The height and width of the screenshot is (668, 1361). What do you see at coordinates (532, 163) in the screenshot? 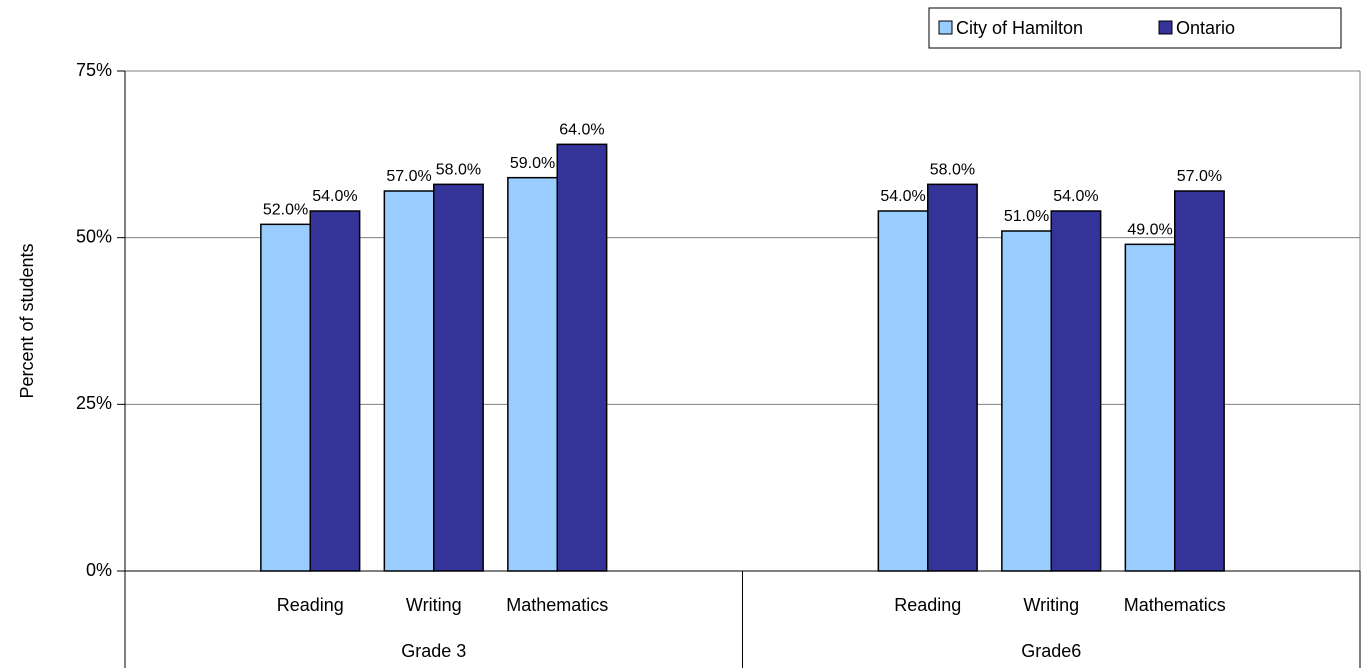
I see `value-label: 59.0%` at bounding box center [532, 163].